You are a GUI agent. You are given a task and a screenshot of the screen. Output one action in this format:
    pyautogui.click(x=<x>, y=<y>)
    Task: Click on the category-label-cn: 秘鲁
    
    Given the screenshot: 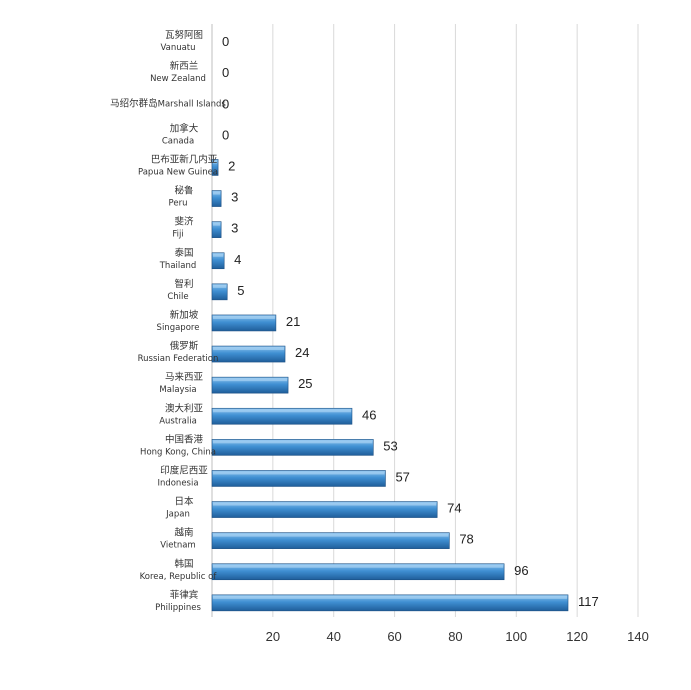 What is the action you would take?
    pyautogui.click(x=183, y=191)
    